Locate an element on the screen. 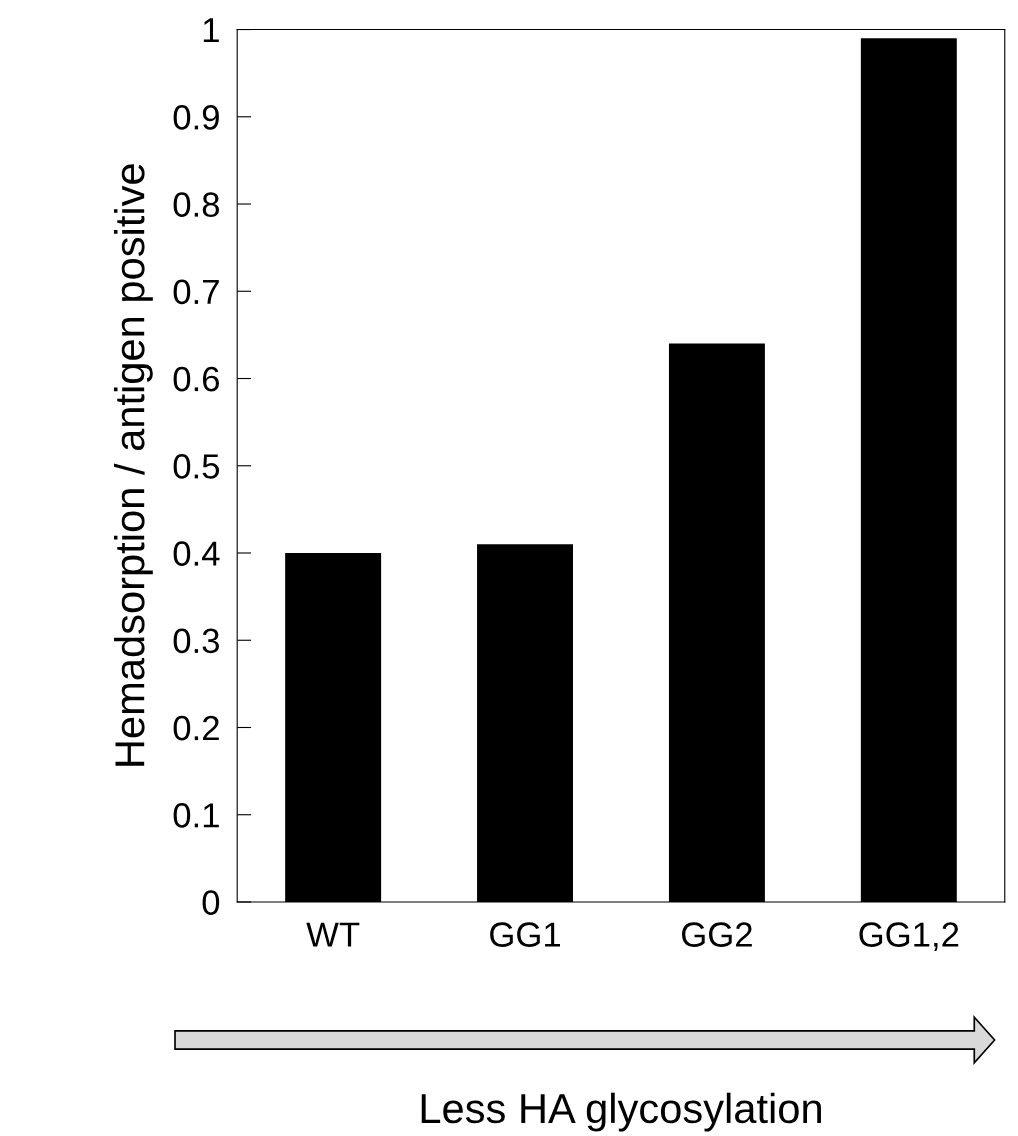  y-tick-label: 0.5 is located at coordinates (196, 466).